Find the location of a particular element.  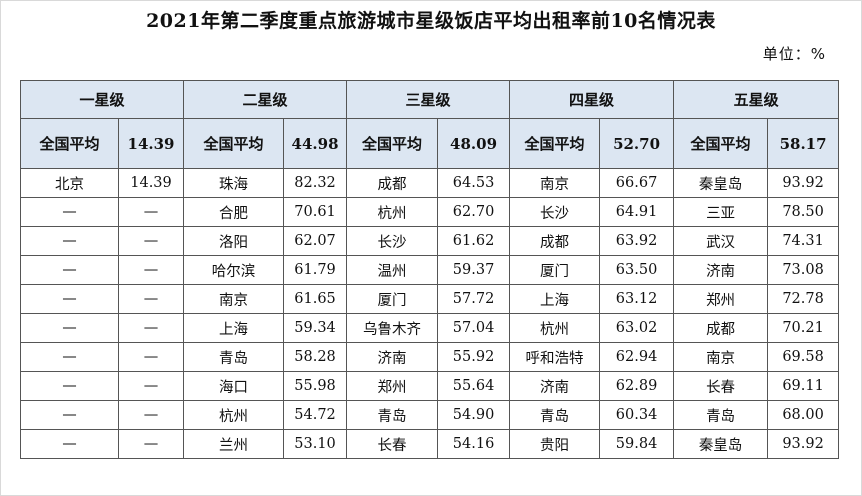

city-cell: 三亚 is located at coordinates (721, 212).